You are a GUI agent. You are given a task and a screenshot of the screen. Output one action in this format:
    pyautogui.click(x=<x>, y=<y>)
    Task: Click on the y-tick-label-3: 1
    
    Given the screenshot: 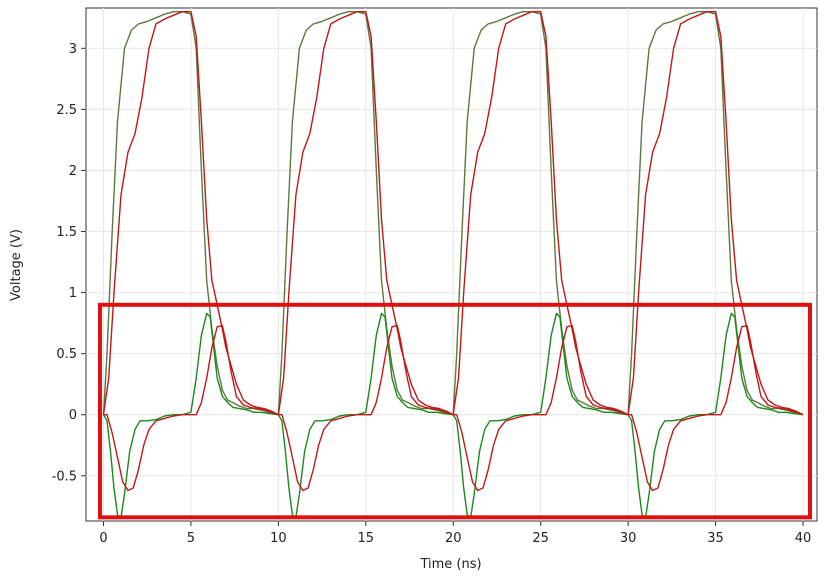 What is the action you would take?
    pyautogui.click(x=73, y=293)
    